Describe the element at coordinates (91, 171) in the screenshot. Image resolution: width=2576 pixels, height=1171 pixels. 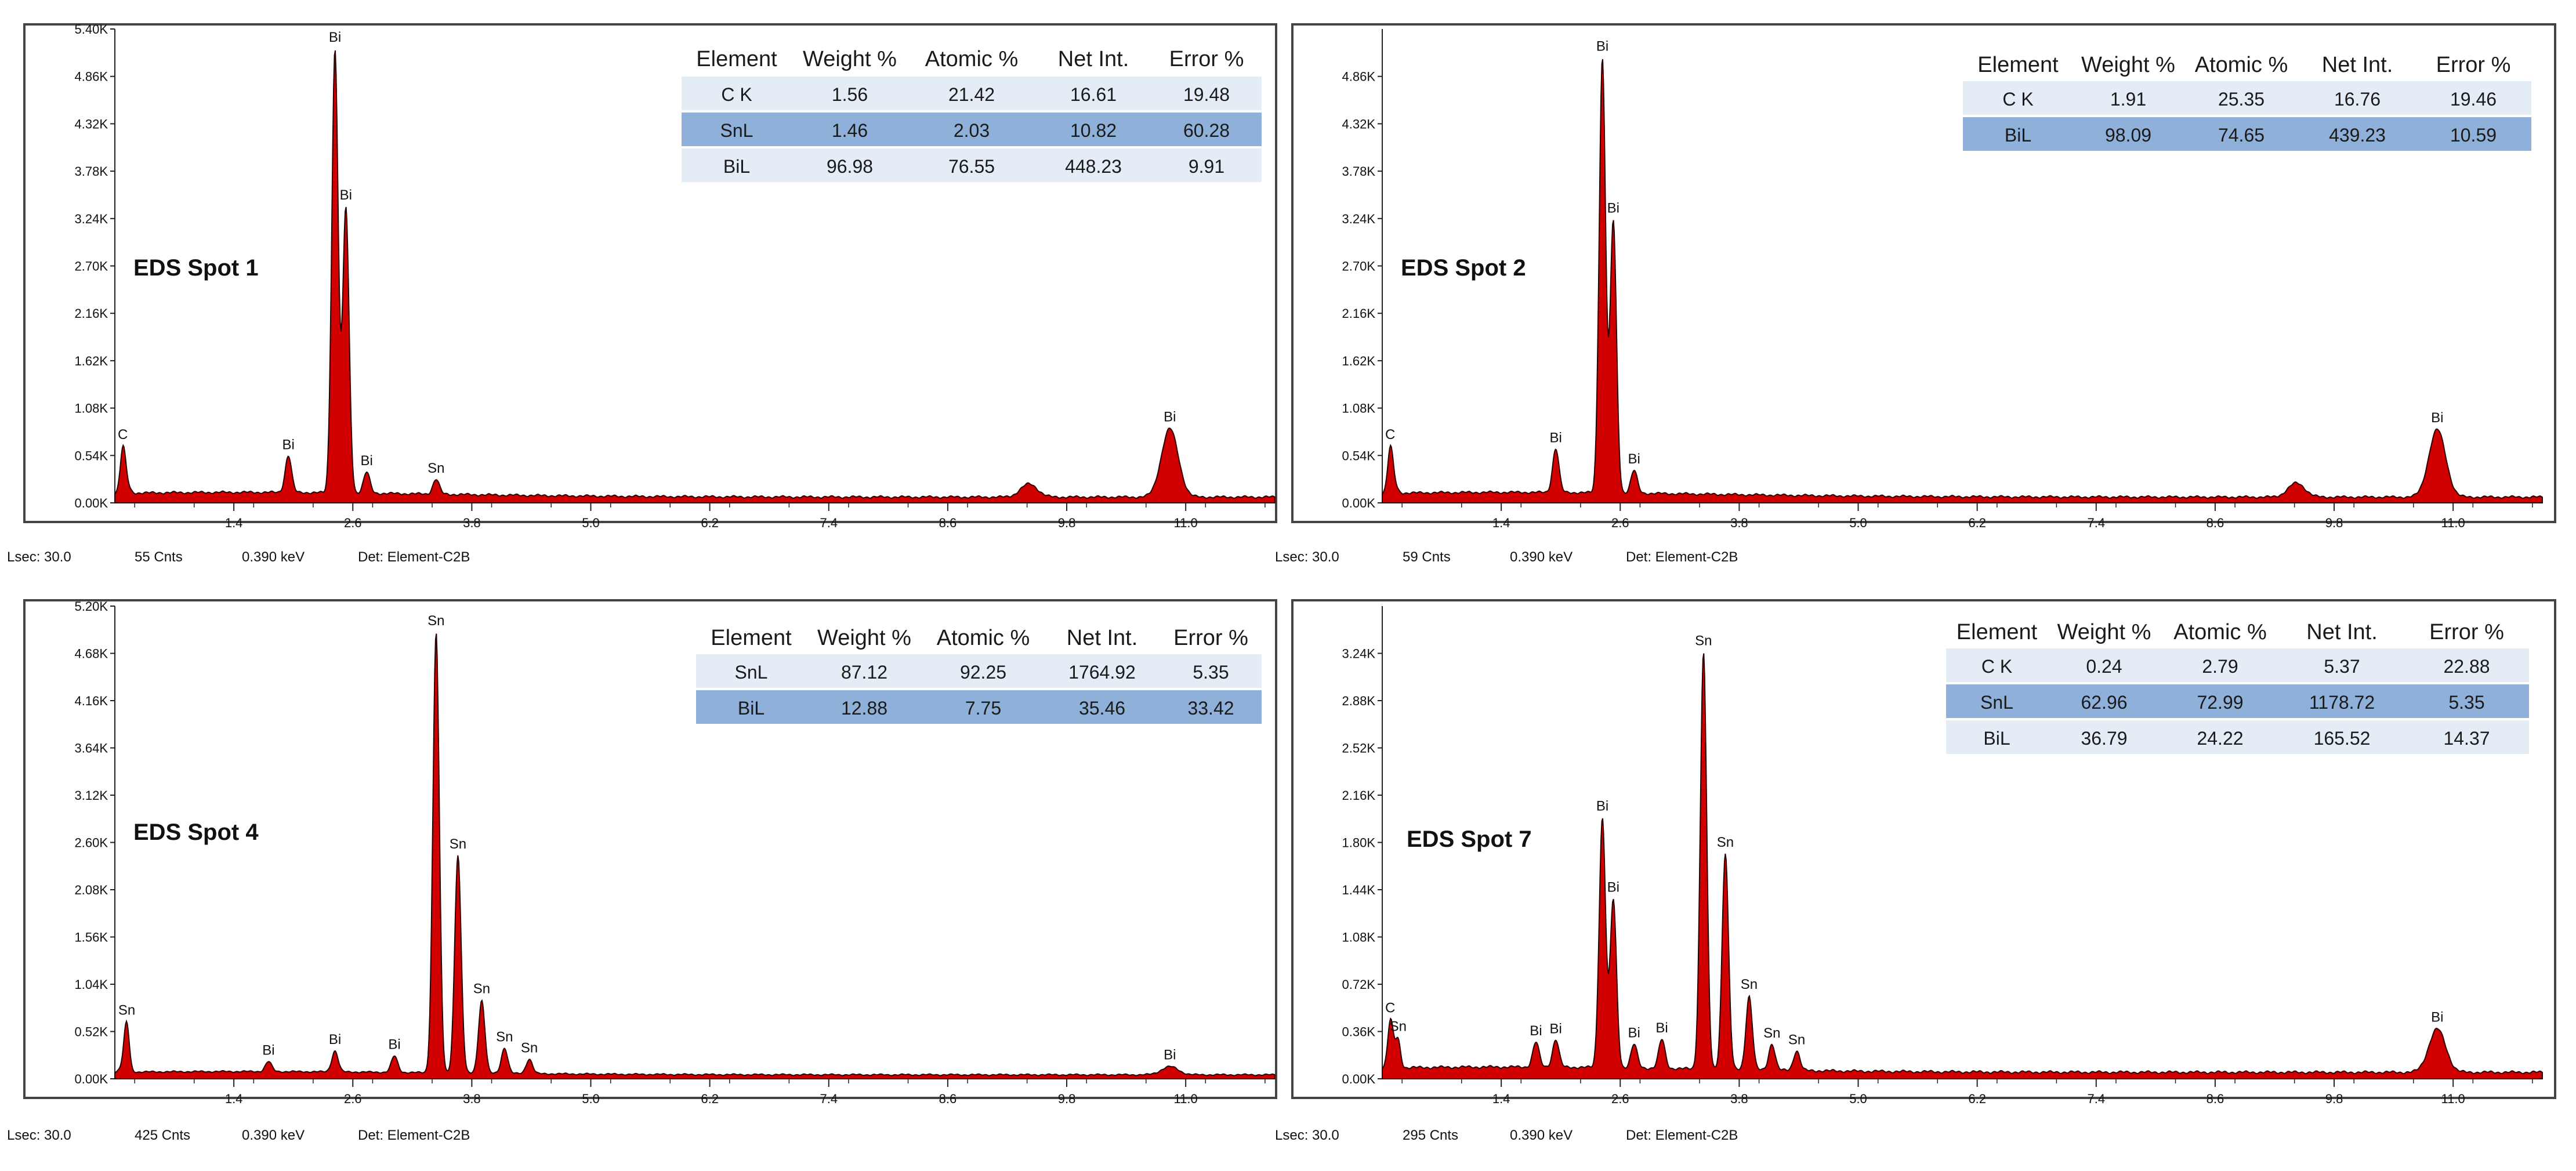
I see `y-tick-label: 3.78K` at that location.